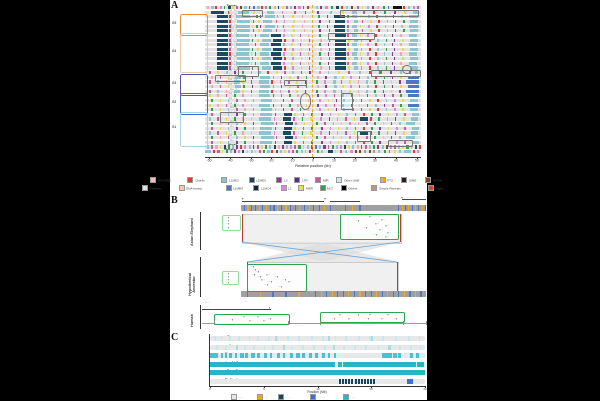 The image size is (600, 401). I want to click on x-axis-title: Position (Mb), so click(317, 392).